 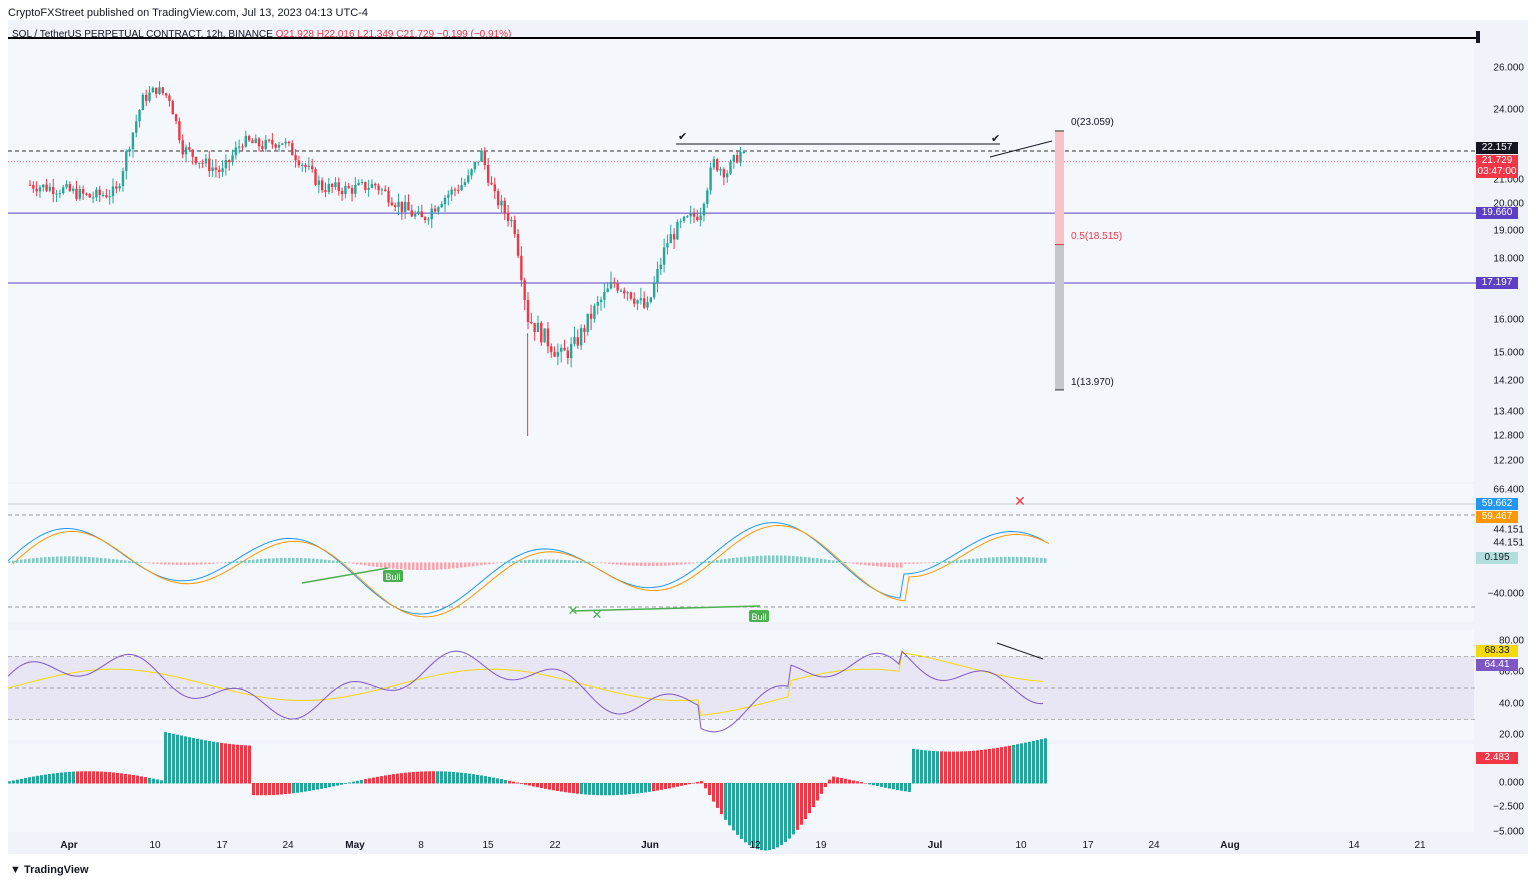 What do you see at coordinates (1092, 122) in the screenshot?
I see `fib-label-0: 0(23.059)` at bounding box center [1092, 122].